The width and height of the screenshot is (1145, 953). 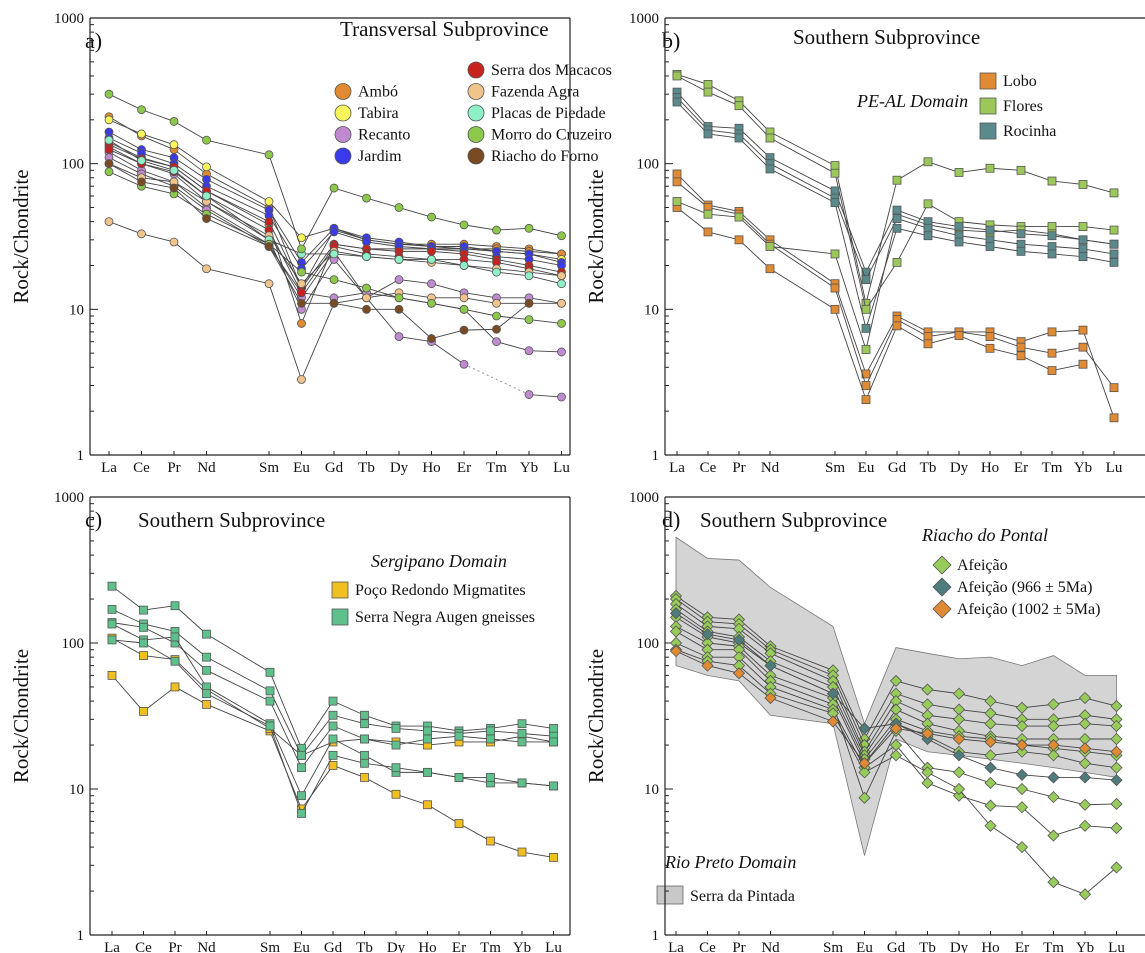 What do you see at coordinates (545, 156) in the screenshot?
I see `legend-label: Riacho do Forno` at bounding box center [545, 156].